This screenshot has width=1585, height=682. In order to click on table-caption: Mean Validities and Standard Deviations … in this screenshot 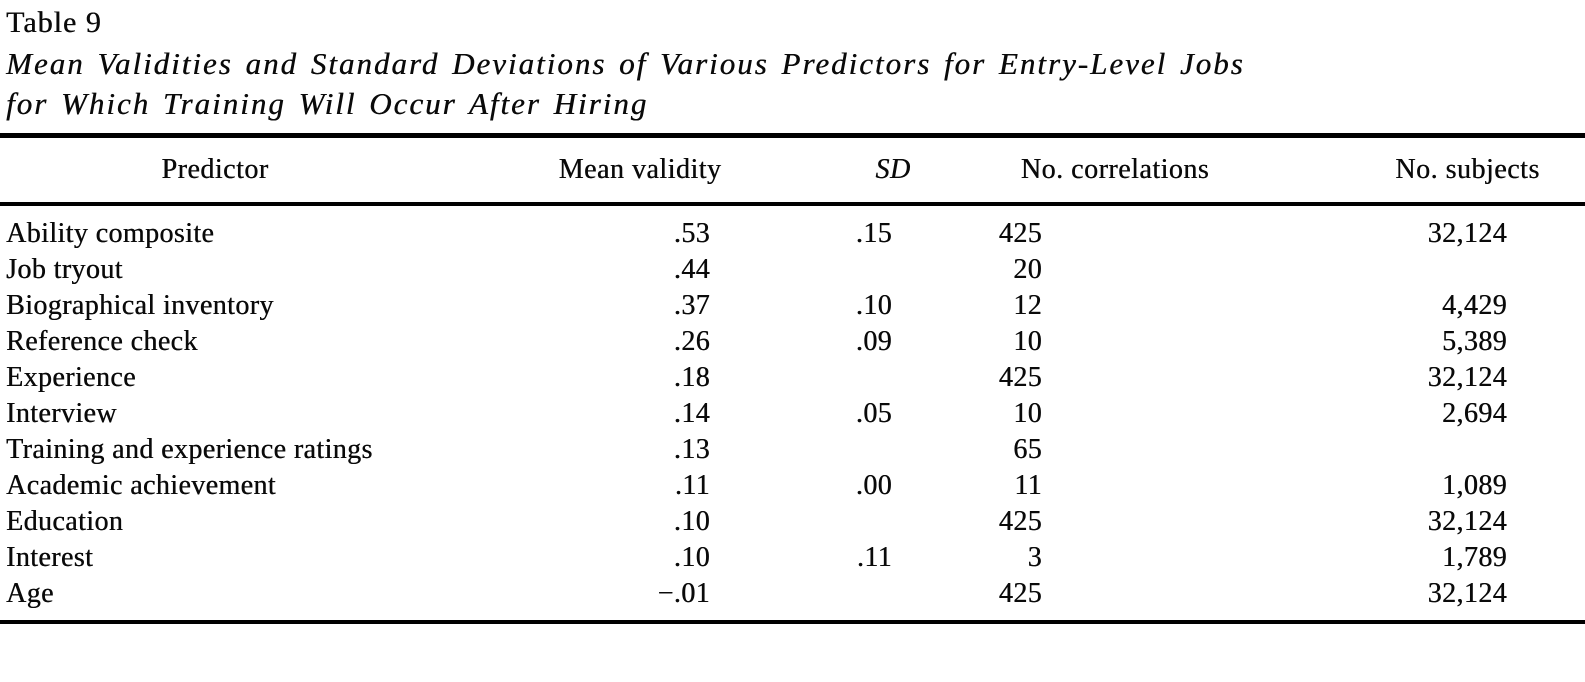, I will do `click(625, 84)`.